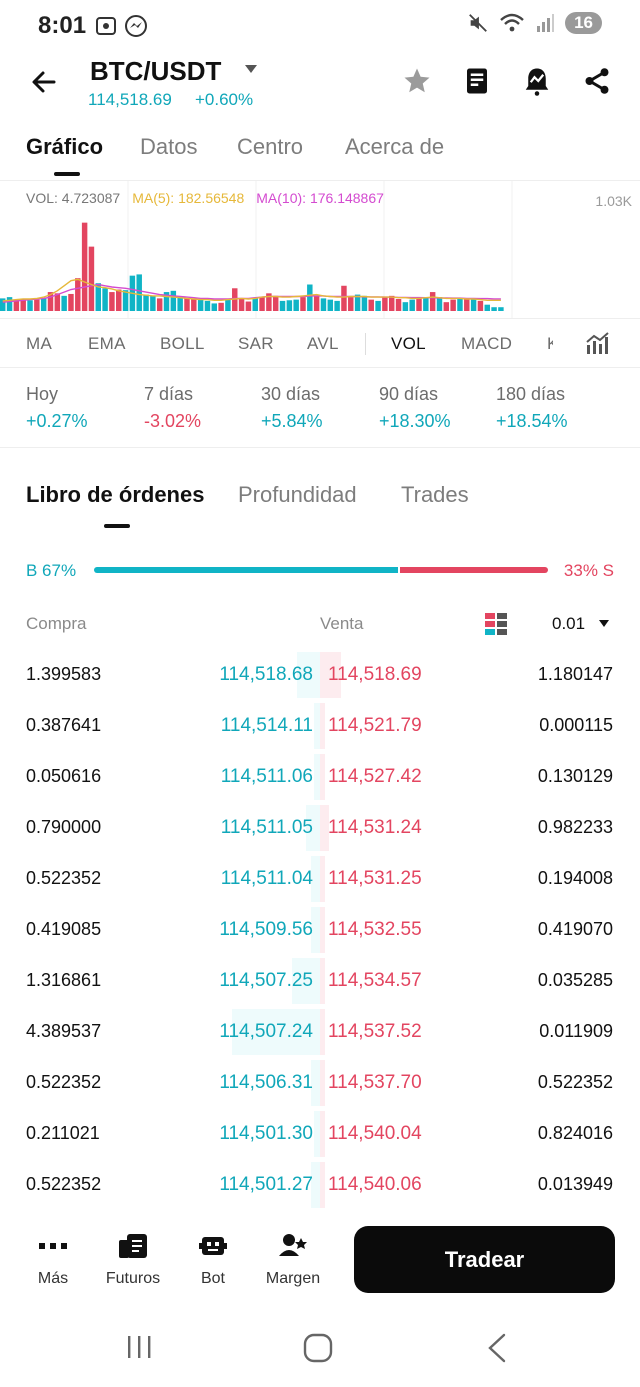 The image size is (640, 1387). What do you see at coordinates (270, 146) in the screenshot?
I see `tab-centro: Centro` at bounding box center [270, 146].